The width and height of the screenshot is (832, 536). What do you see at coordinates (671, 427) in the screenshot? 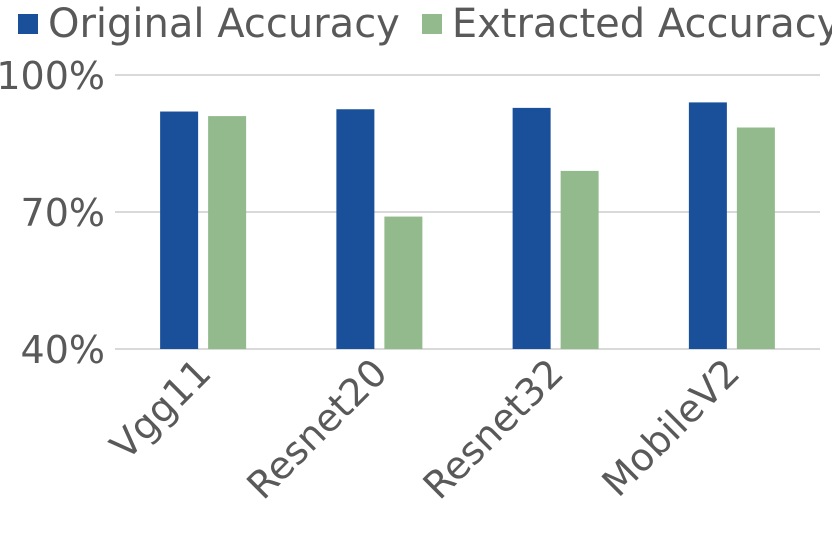
I see `x-tick-label: MobileV2` at bounding box center [671, 427].